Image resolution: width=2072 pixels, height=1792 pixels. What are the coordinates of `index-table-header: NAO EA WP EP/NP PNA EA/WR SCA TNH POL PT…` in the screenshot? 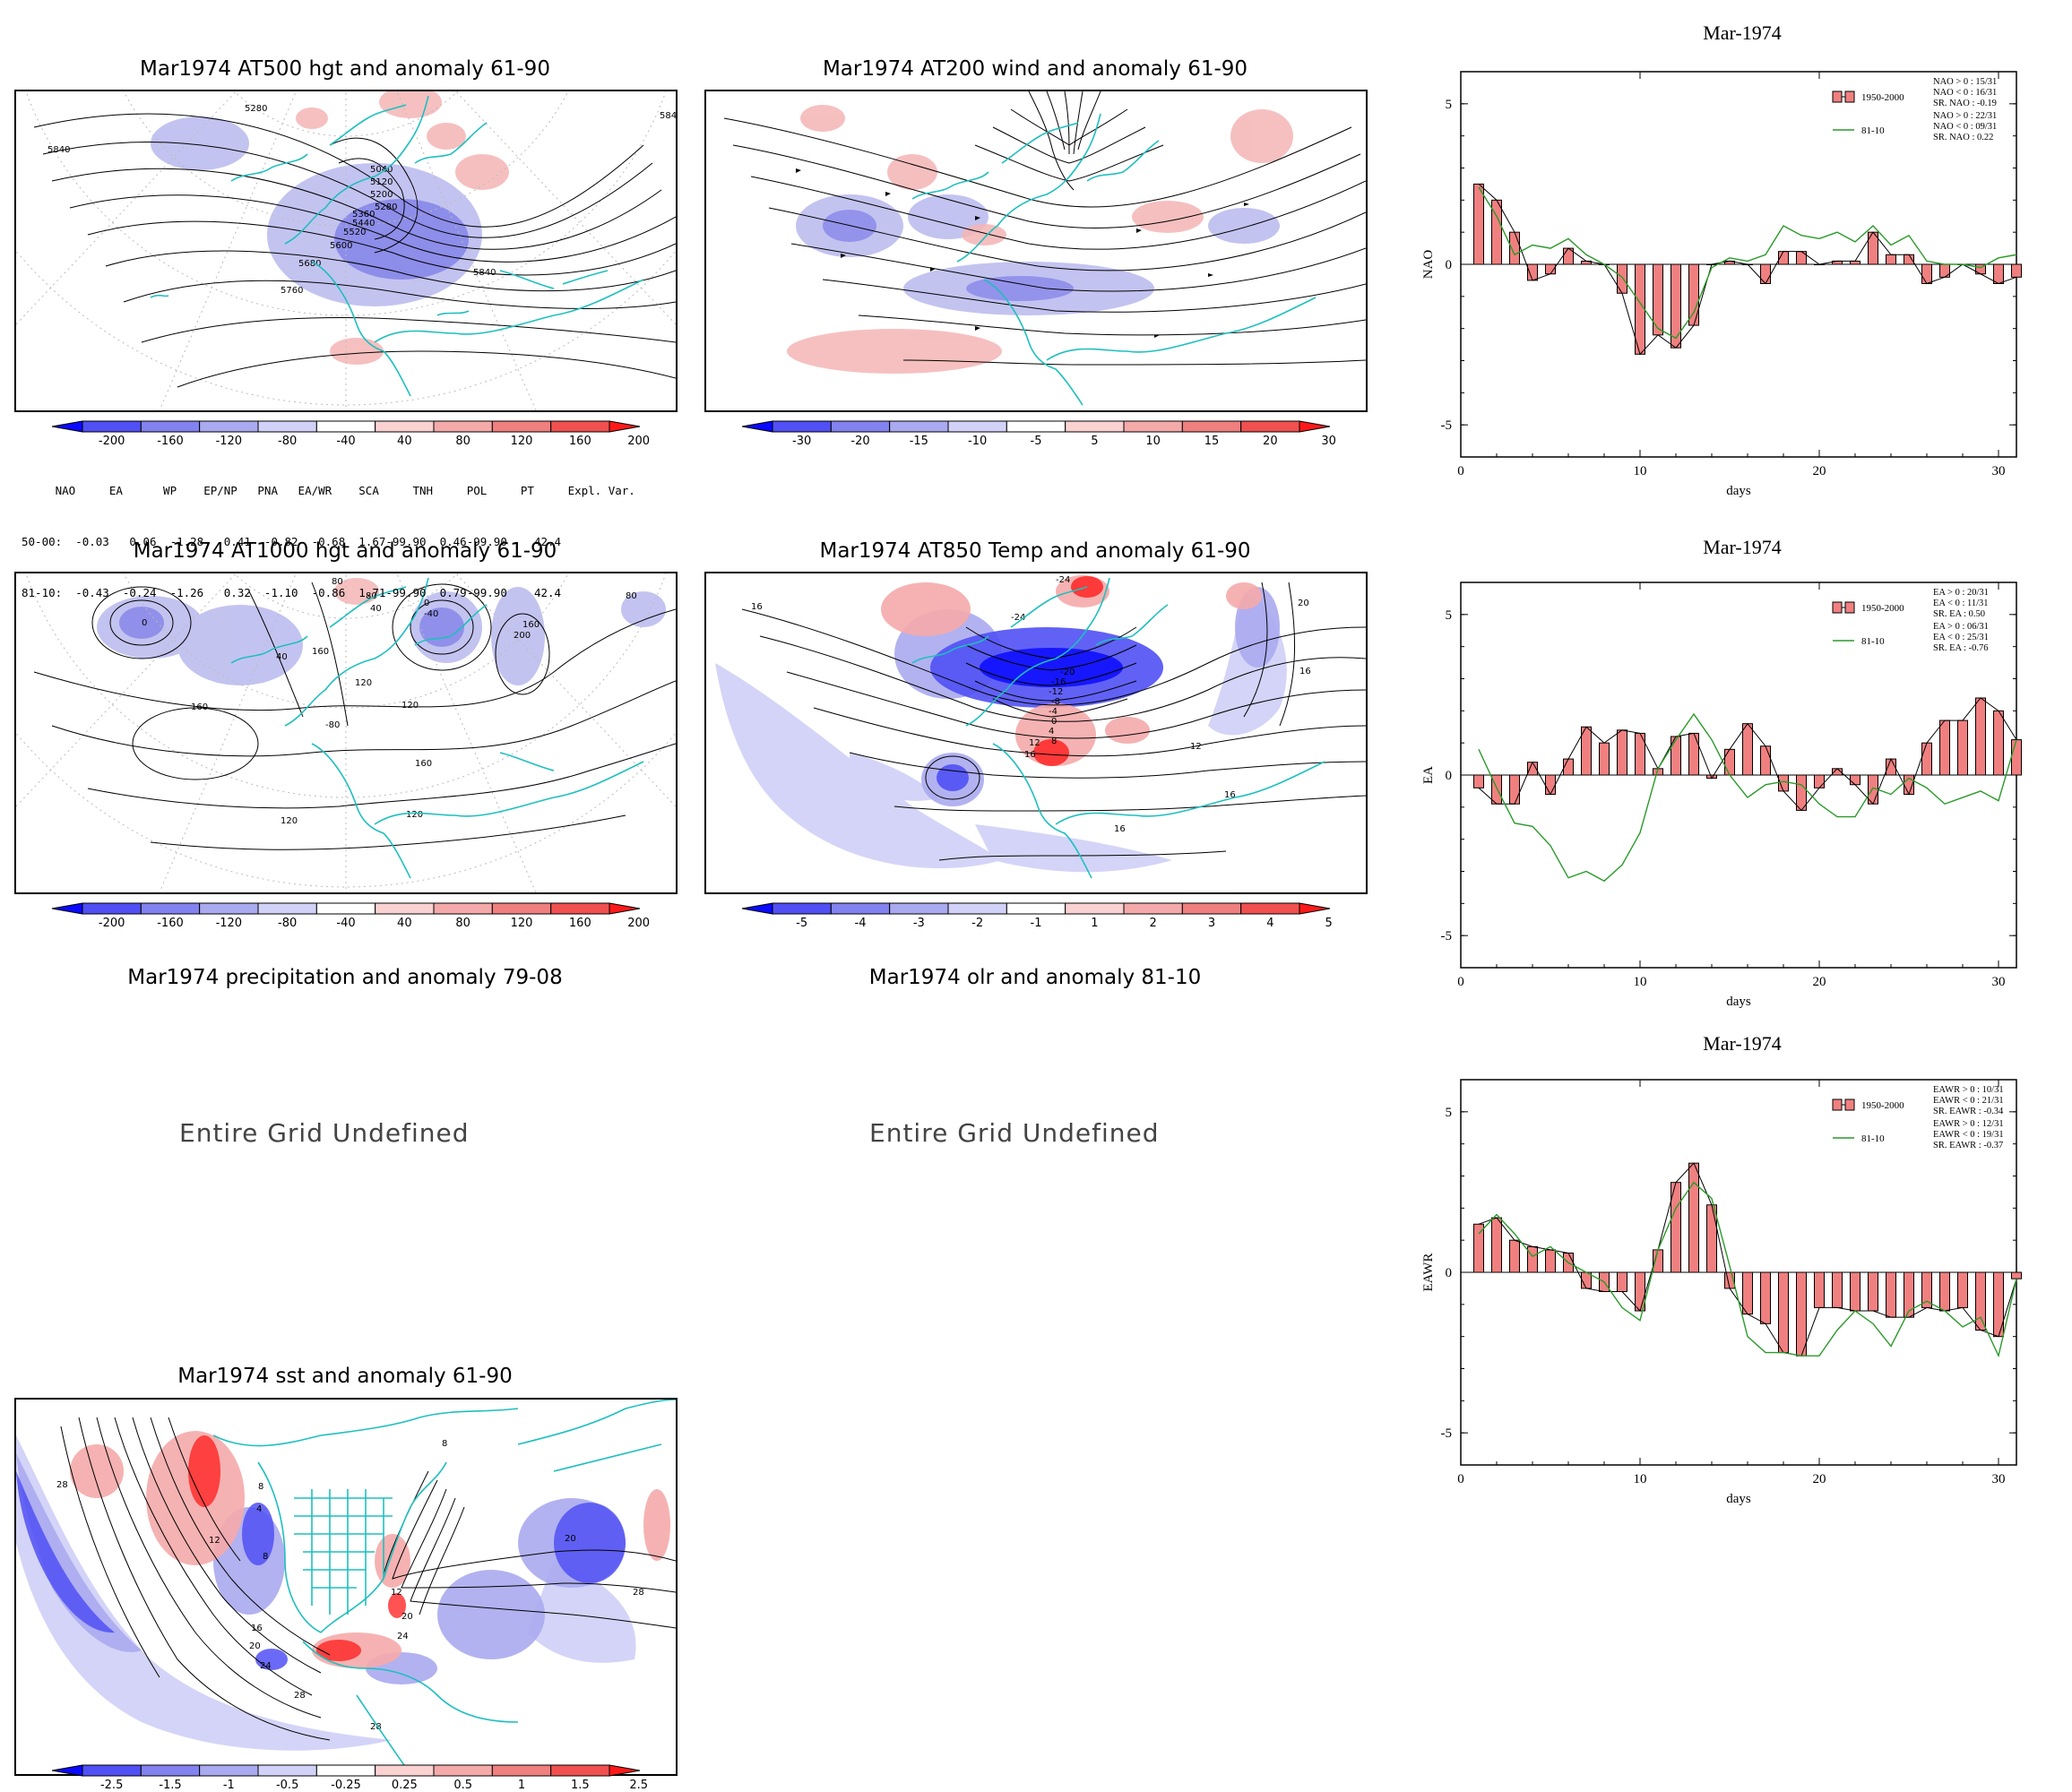 It's located at (328, 491).